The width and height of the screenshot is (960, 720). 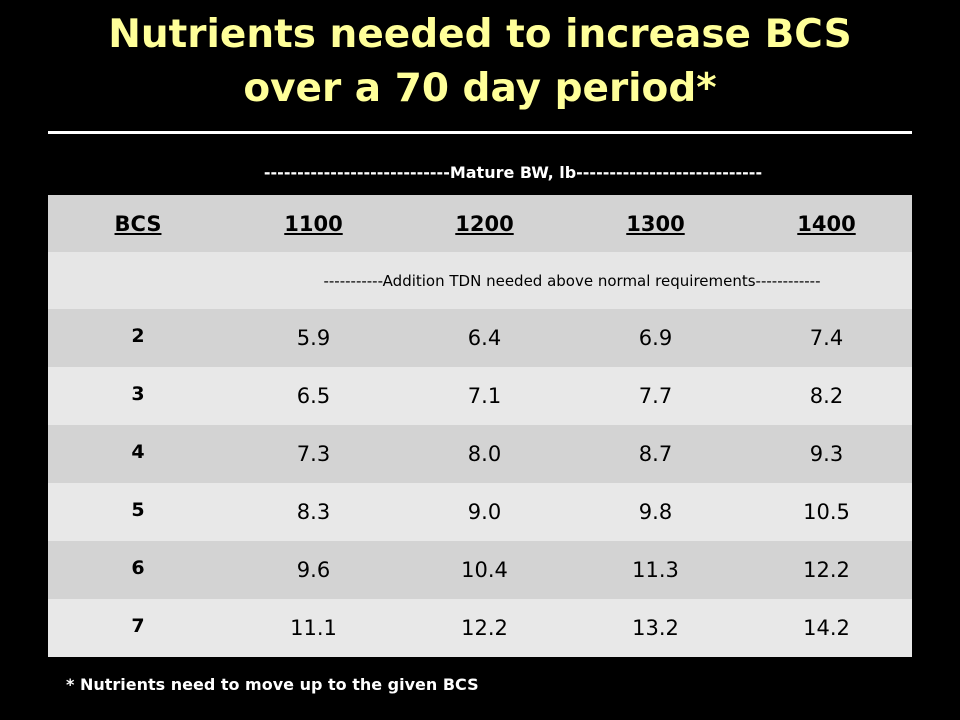 I want to click on value-cell: 10.4, so click(x=484, y=570).